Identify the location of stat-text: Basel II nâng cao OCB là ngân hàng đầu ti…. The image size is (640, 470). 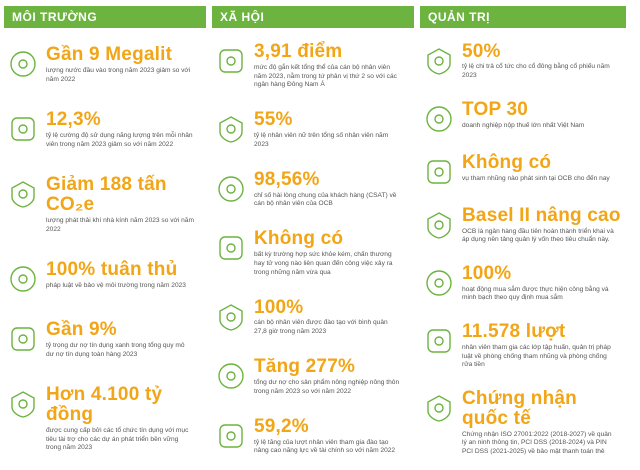
(544, 224).